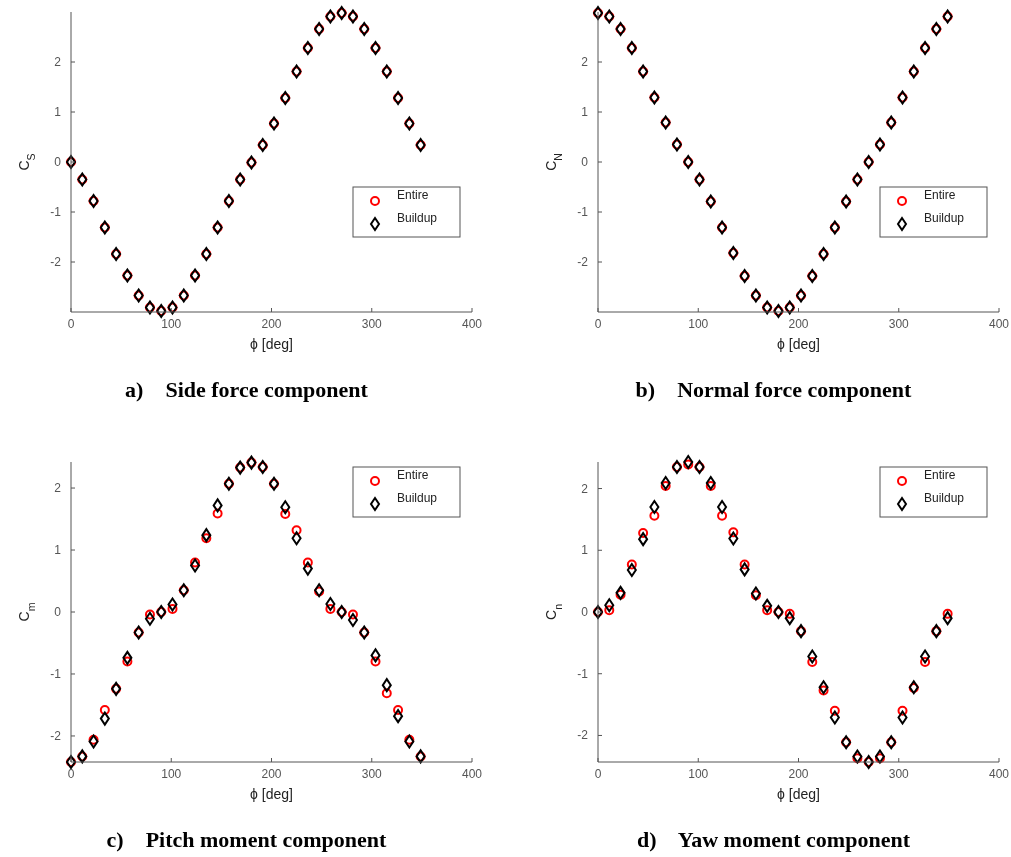 This screenshot has width=1011, height=857. I want to click on x-tick-label: 300, so click(899, 324).